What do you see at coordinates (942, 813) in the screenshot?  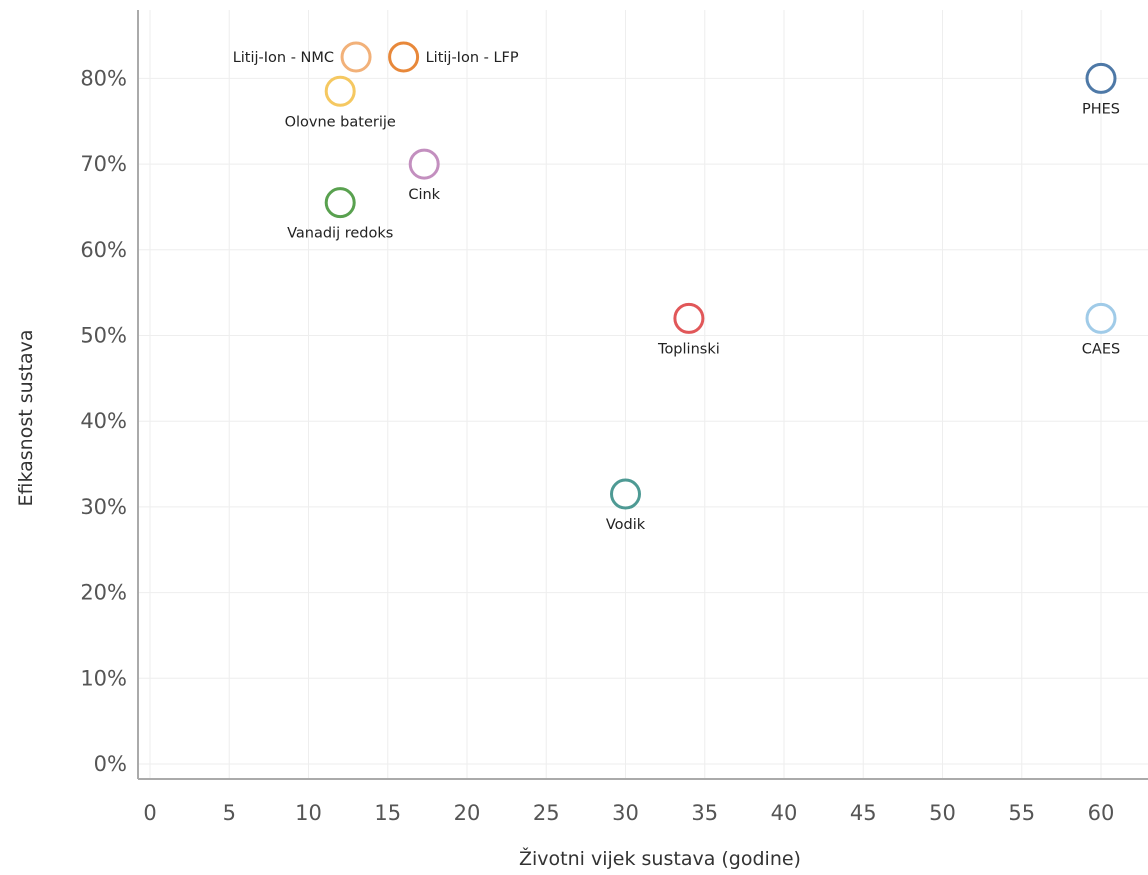 I see `x-tick-label: 50` at bounding box center [942, 813].